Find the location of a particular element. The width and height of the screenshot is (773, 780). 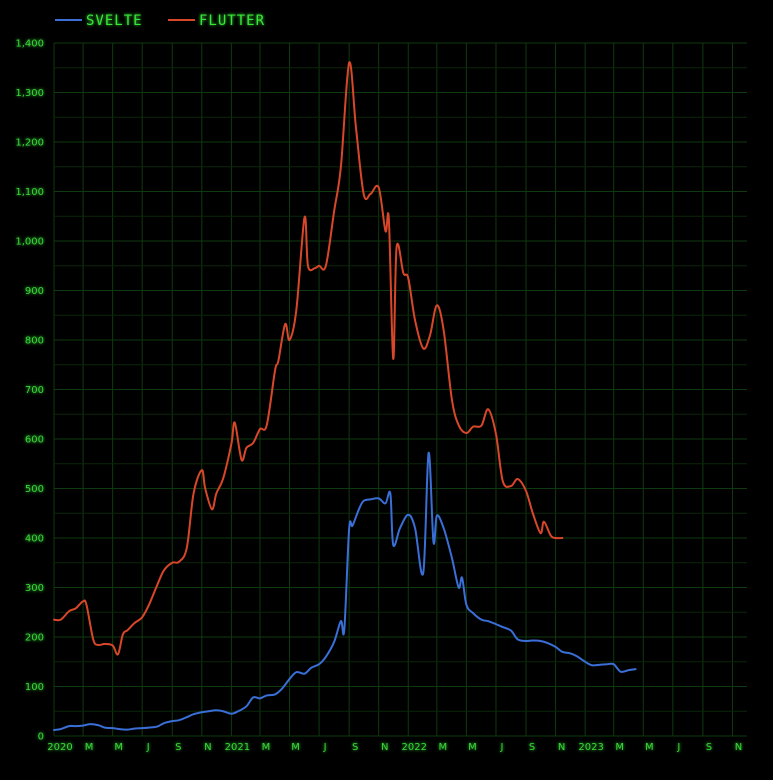

y-tick-label: 400 is located at coordinates (34, 539).